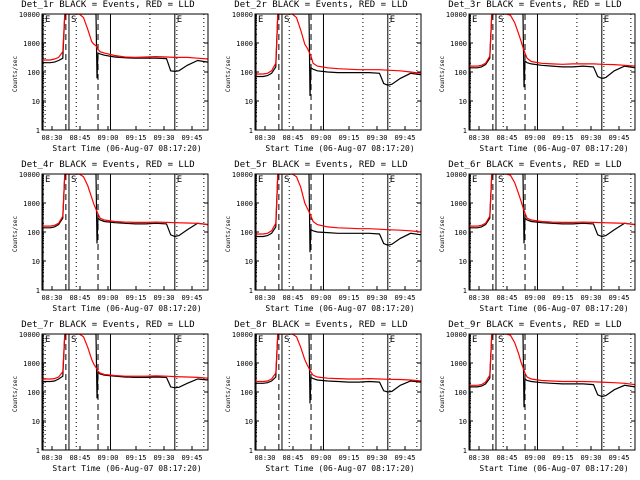  I want to click on panel-title: Det_7r BLACK = Events, RED = LLD, so click(108, 325).